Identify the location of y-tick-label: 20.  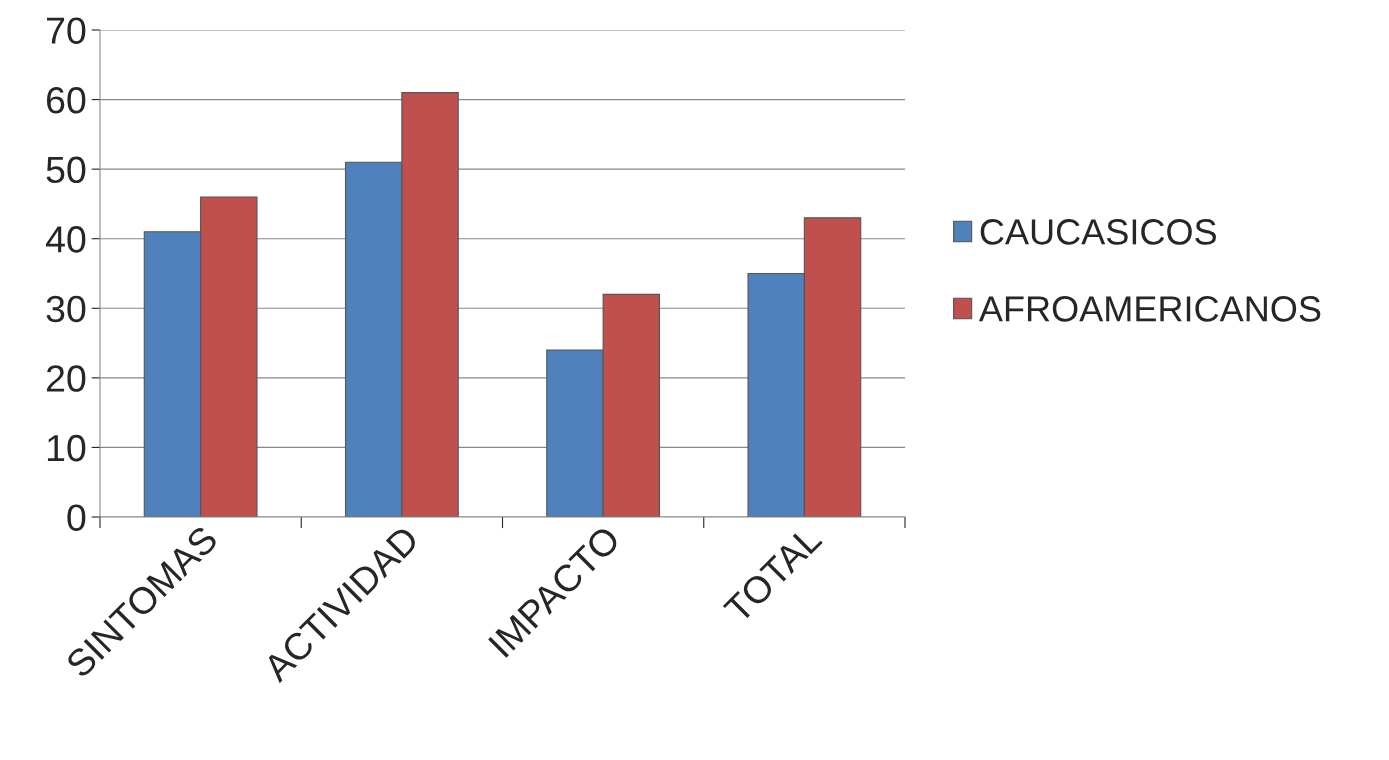
(66, 378).